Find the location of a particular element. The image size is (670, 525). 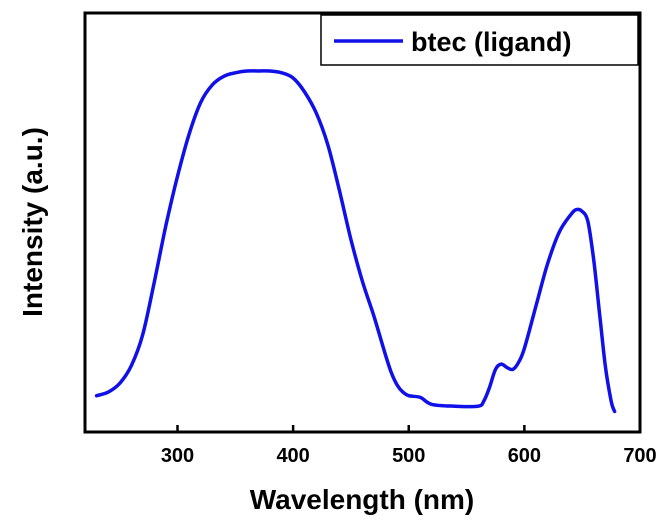

x-tick-label-500: 500 is located at coordinates (408, 456).